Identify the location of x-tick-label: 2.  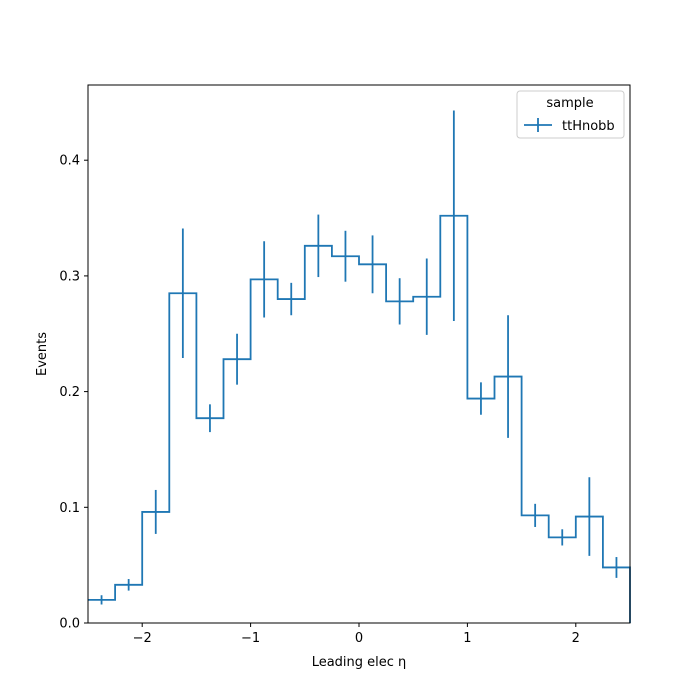
(576, 638).